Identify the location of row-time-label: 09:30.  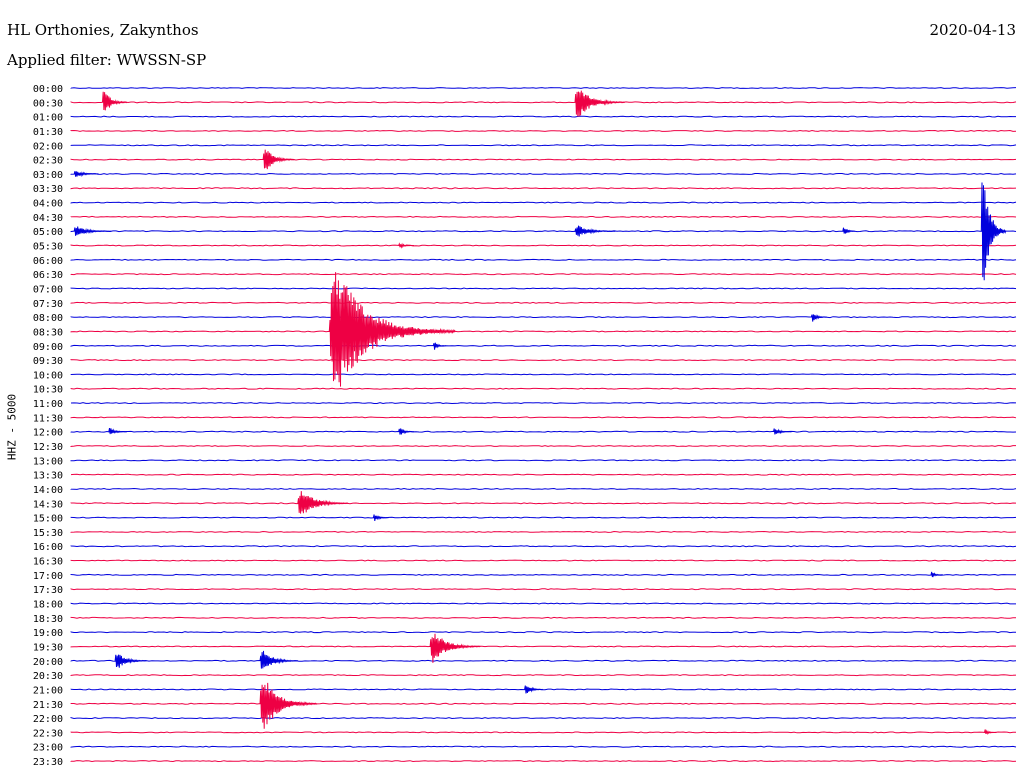
(48, 361).